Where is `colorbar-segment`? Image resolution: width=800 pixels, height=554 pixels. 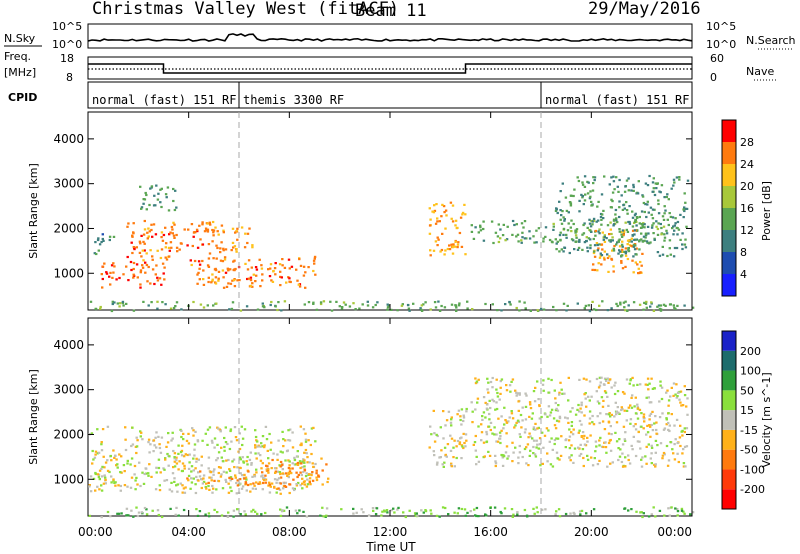 colorbar-segment is located at coordinates (729, 241).